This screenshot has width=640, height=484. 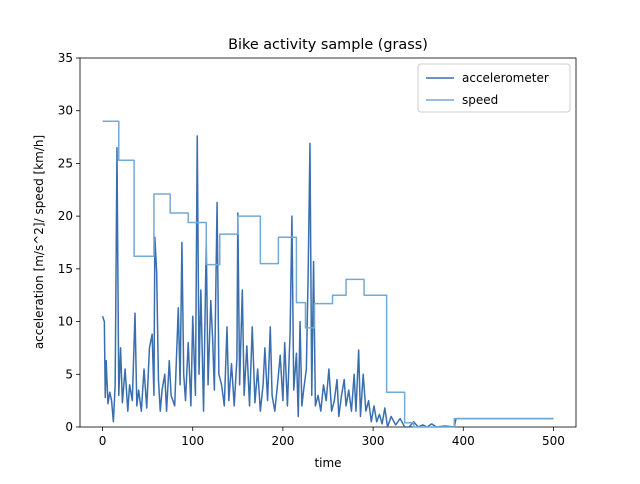 I want to click on y-tick-label: 15, so click(x=65, y=269).